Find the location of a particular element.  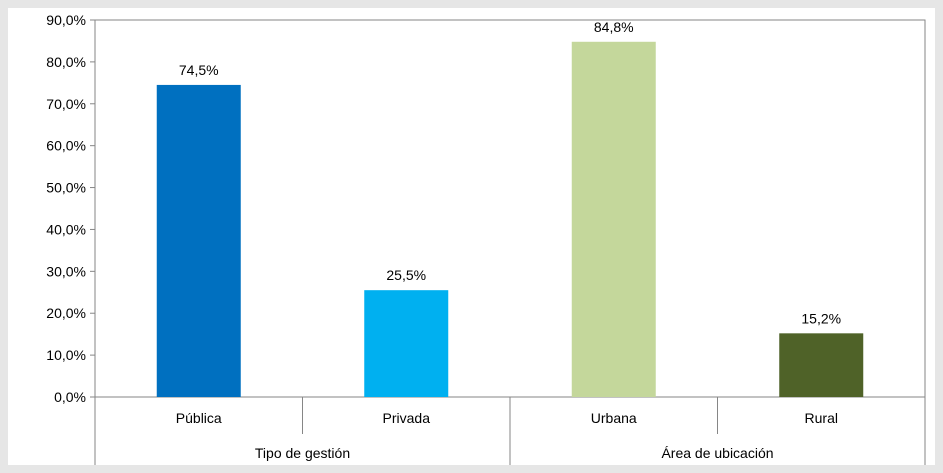

category-label: Urbana is located at coordinates (614, 418).